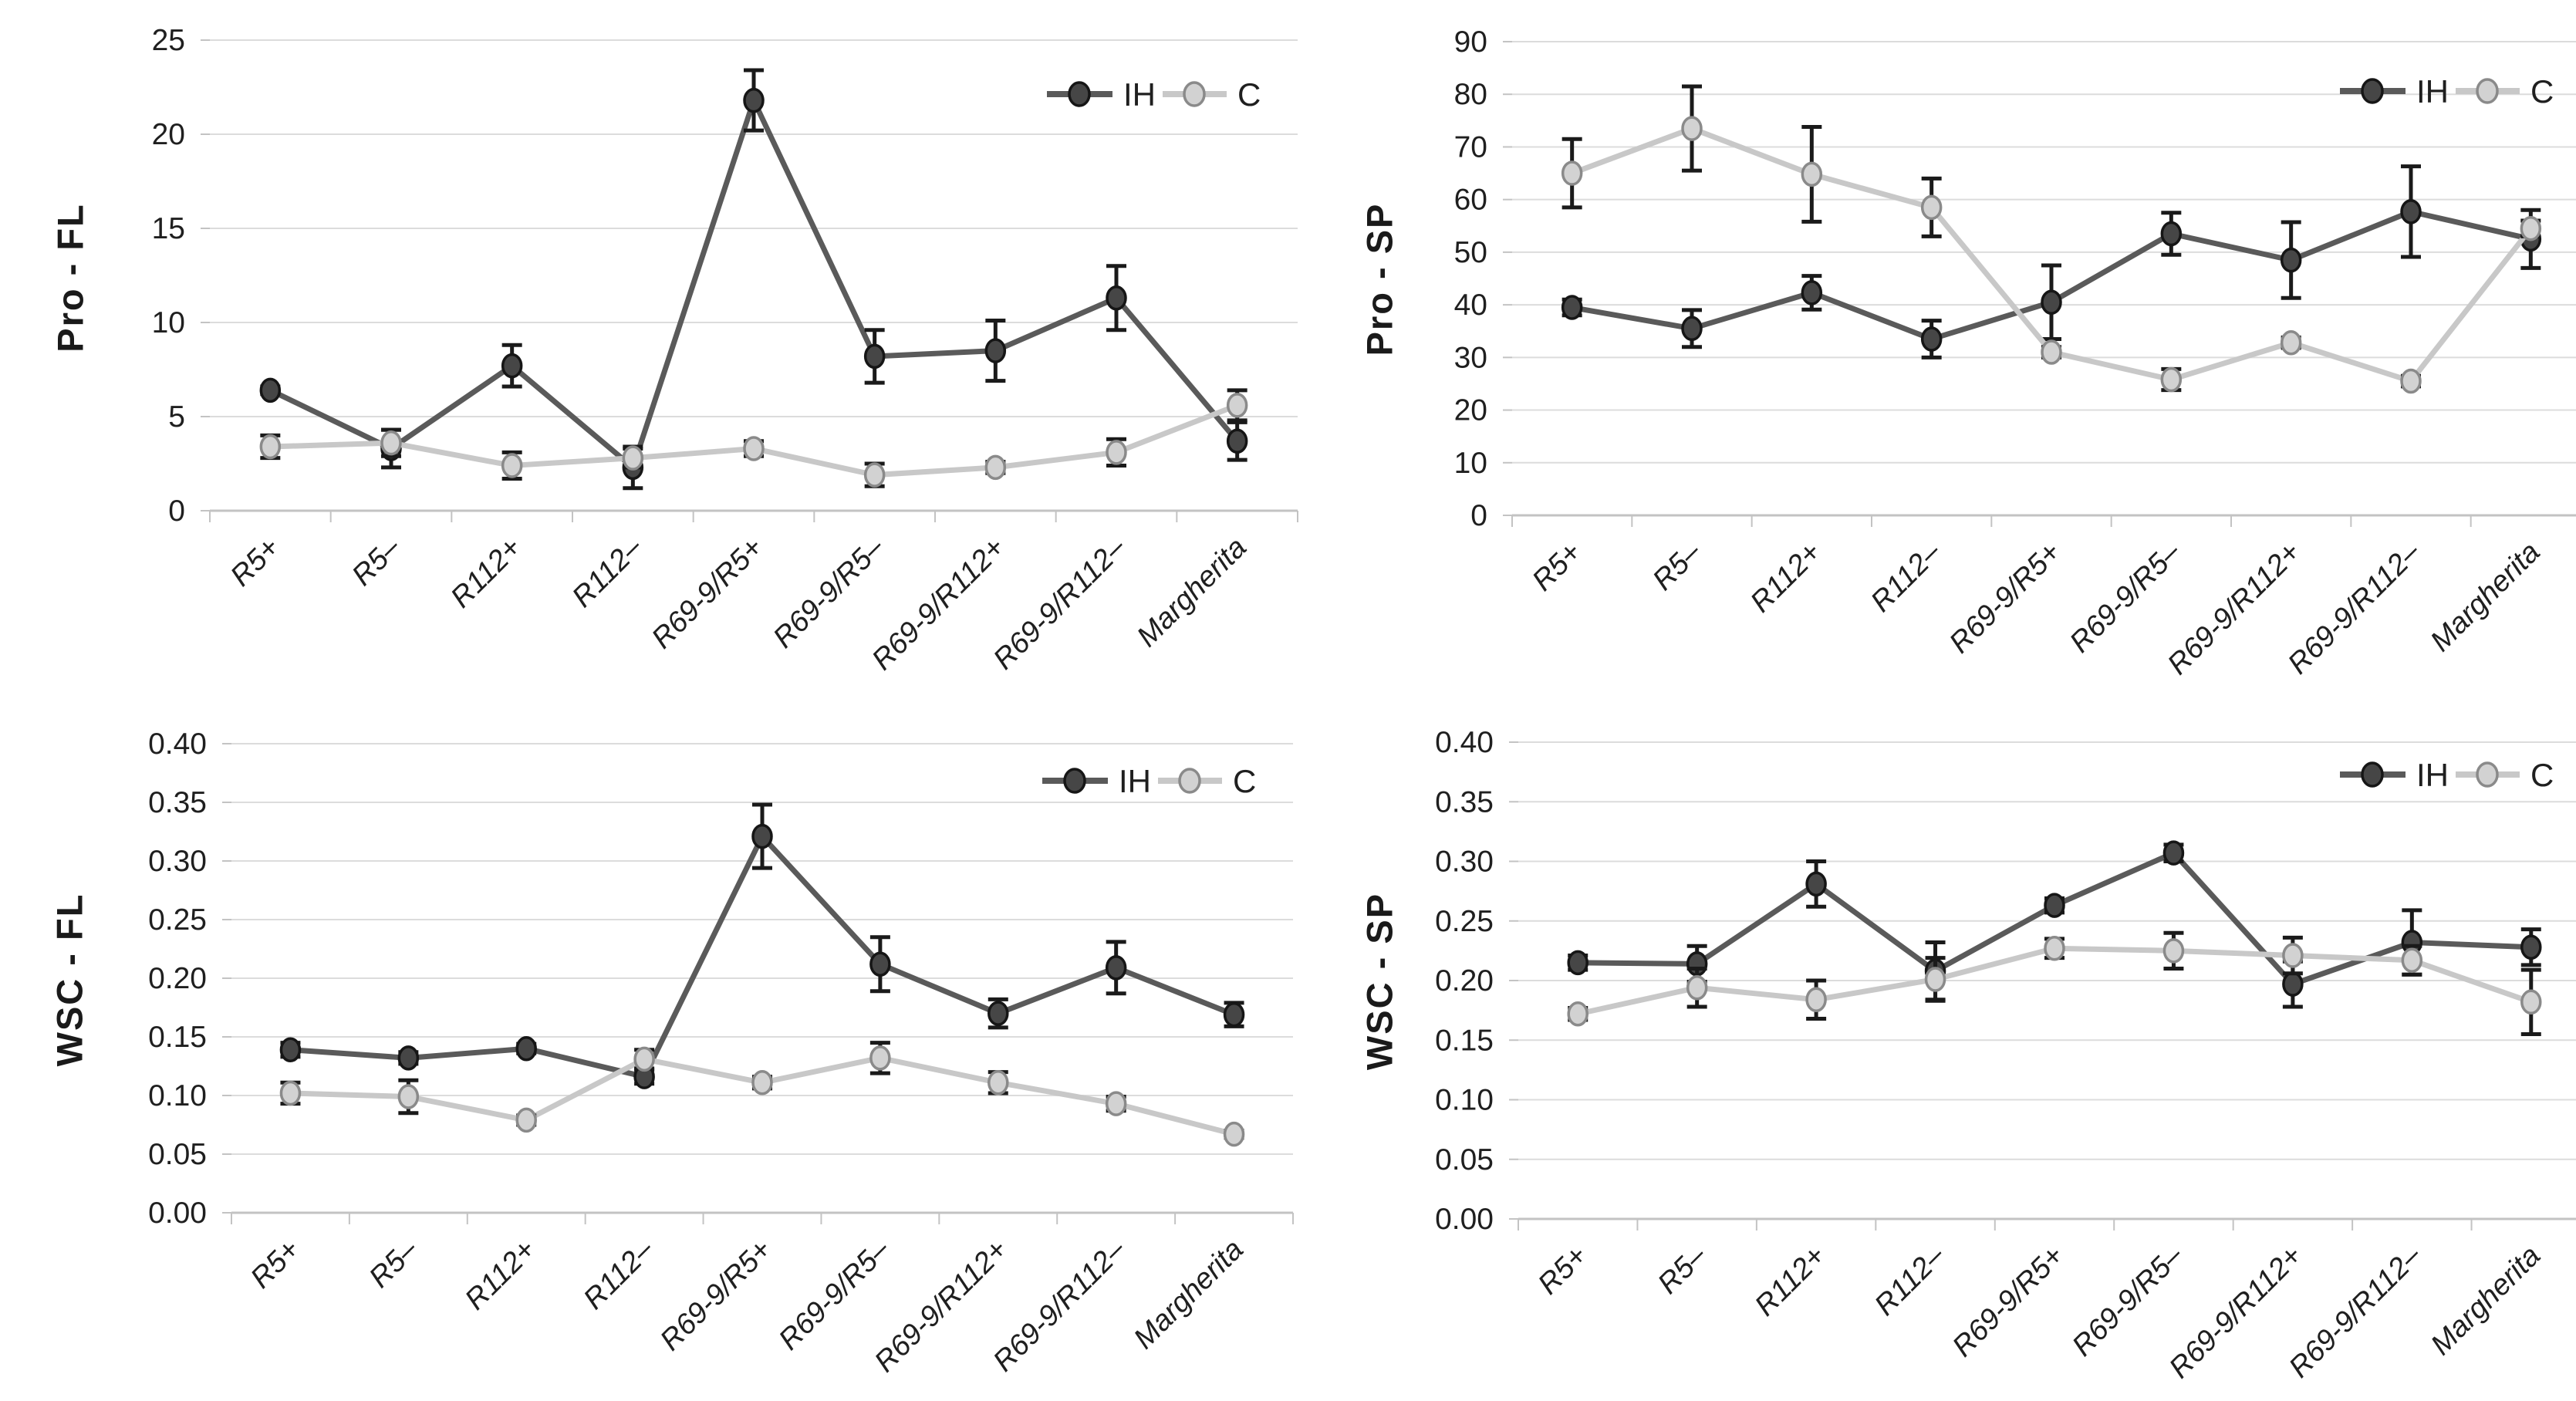 This screenshot has height=1401, width=2576. Describe the element at coordinates (176, 511) in the screenshot. I see `svg-text: 0` at that location.